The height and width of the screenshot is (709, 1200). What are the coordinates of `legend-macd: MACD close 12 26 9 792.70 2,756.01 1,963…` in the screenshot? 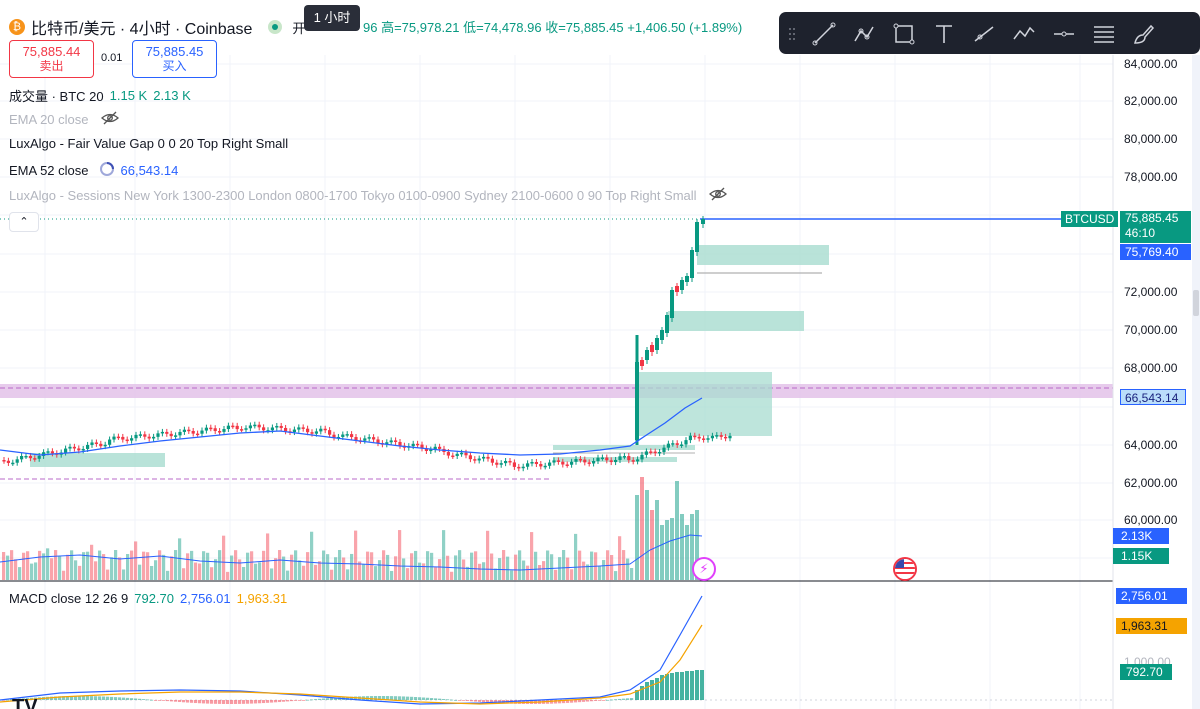 It's located at (148, 598).